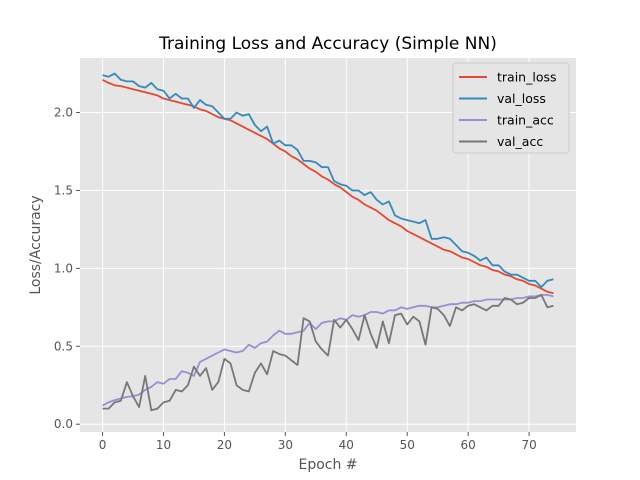 The image size is (640, 480). Describe the element at coordinates (63, 113) in the screenshot. I see `y-tick-label: 2.0` at that location.